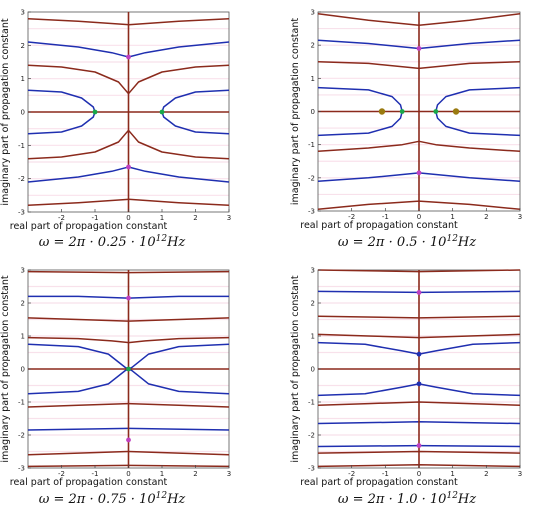 The width and height of the screenshot is (550, 515). What do you see at coordinates (407, 242) in the screenshot?
I see `chart-caption: ω = 2π · 0.5 · 1012Hz` at bounding box center [407, 242].